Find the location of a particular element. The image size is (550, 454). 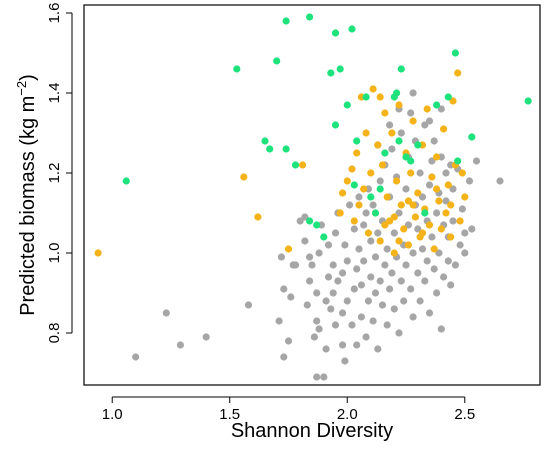

y-axis-title-superscript: −2 is located at coordinates (21, 88).